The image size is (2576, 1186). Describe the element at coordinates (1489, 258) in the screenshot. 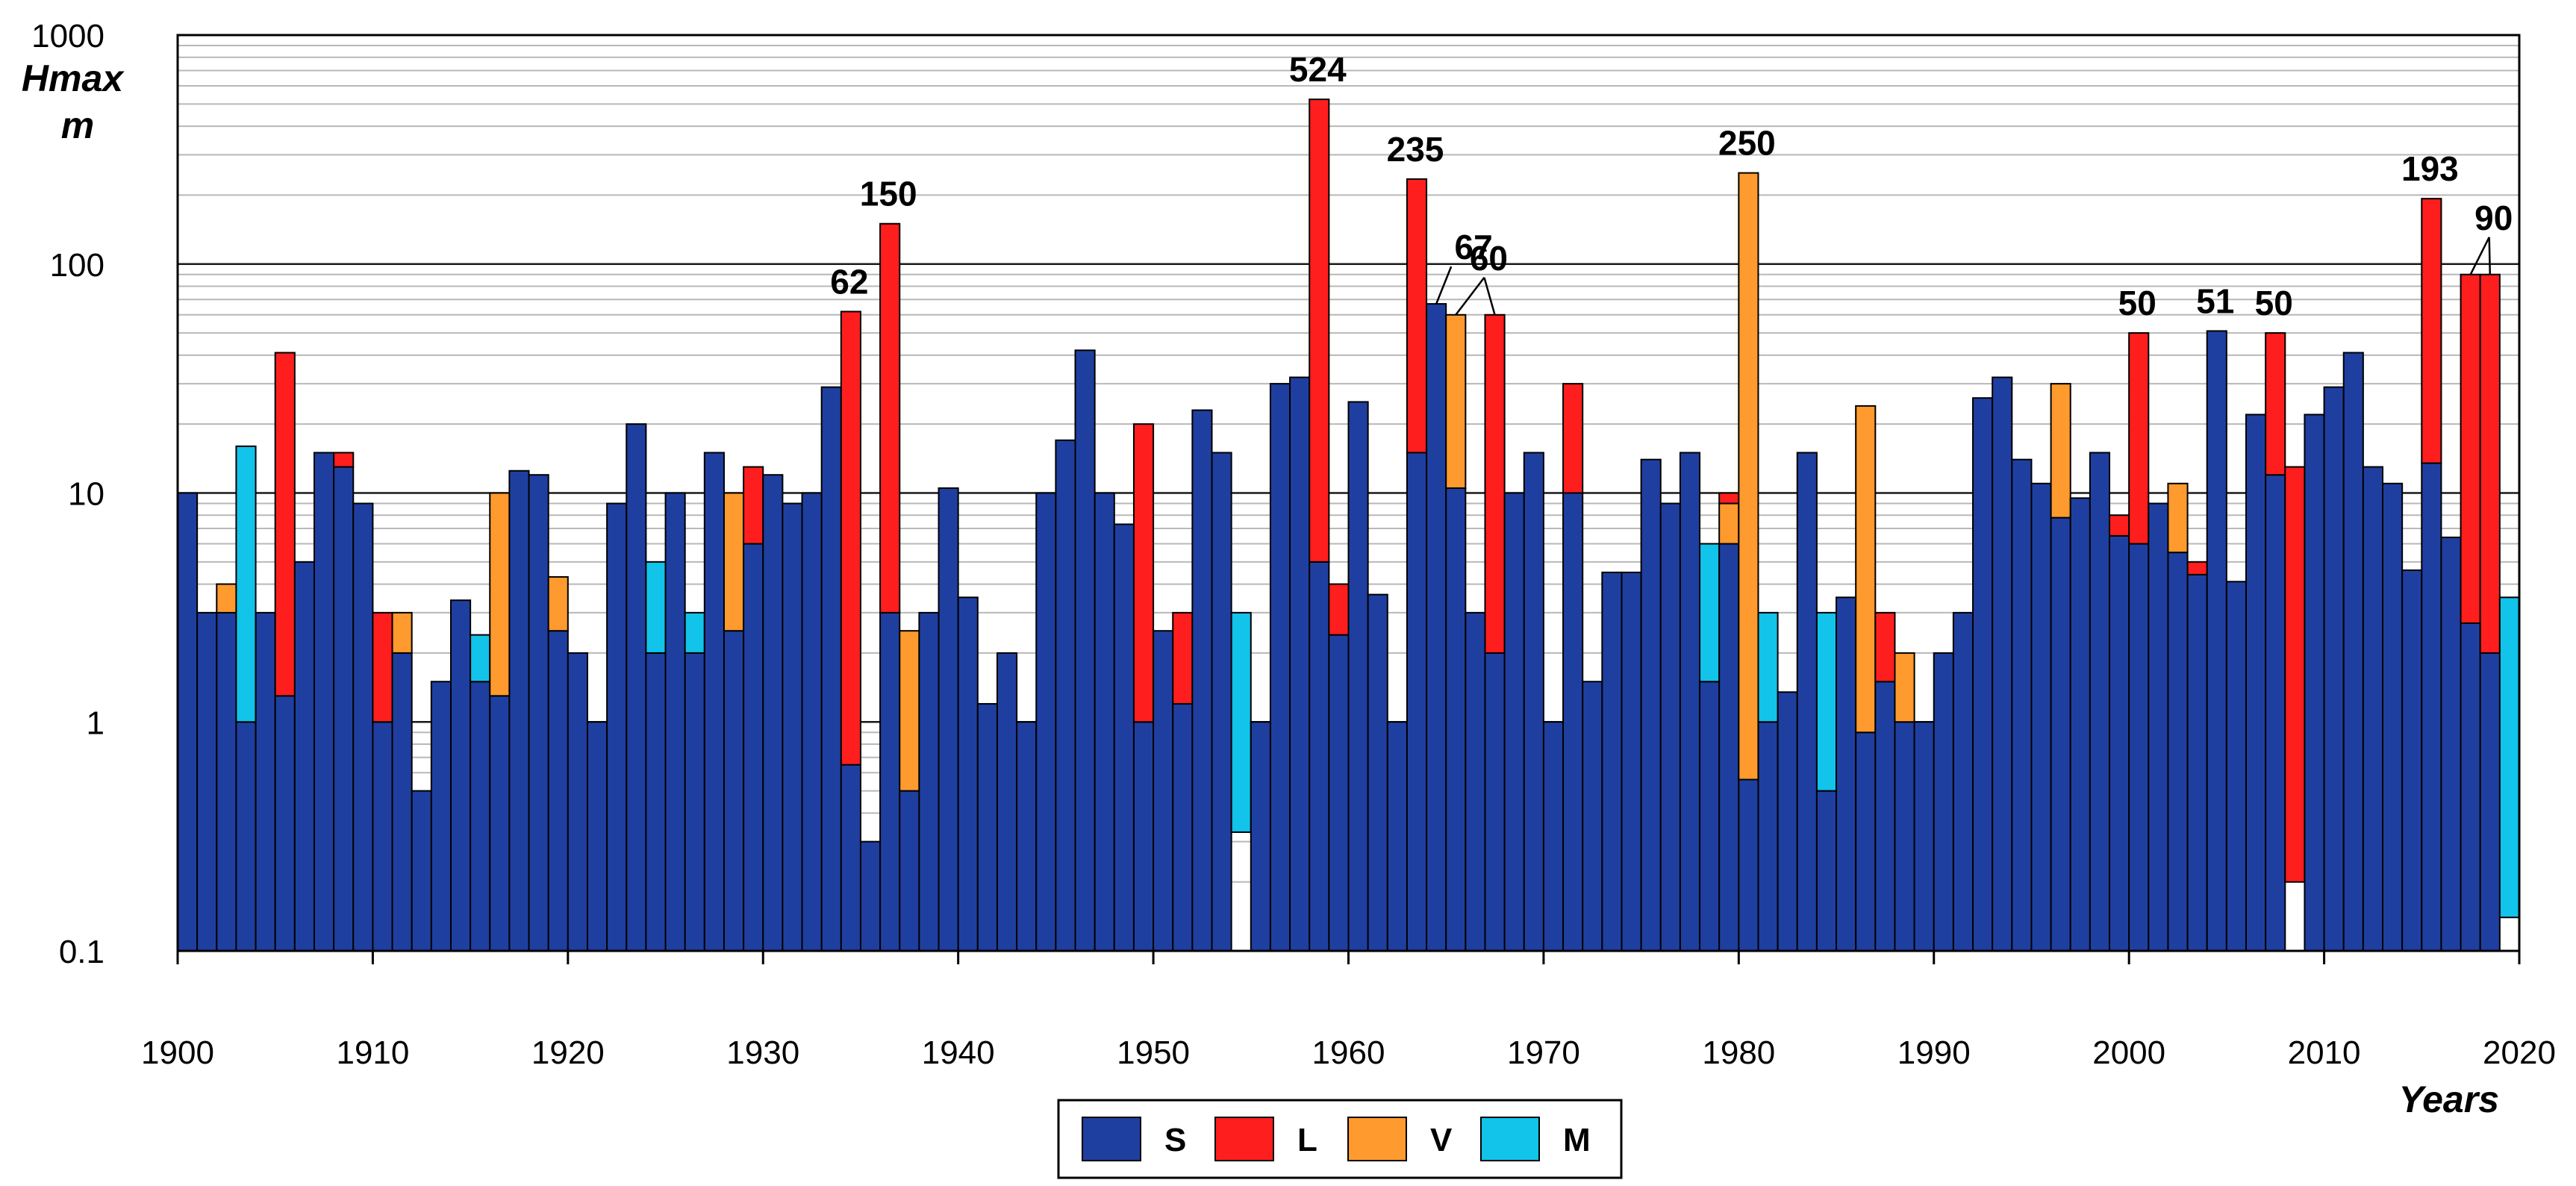

I see `value-annotation: 60` at that location.